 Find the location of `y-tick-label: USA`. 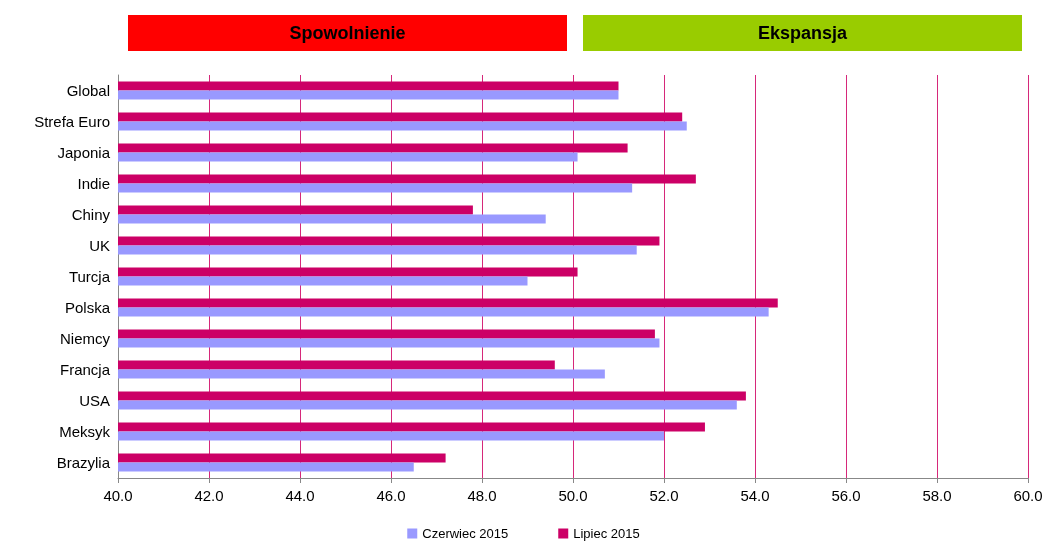

y-tick-label: USA is located at coordinates (94, 400).